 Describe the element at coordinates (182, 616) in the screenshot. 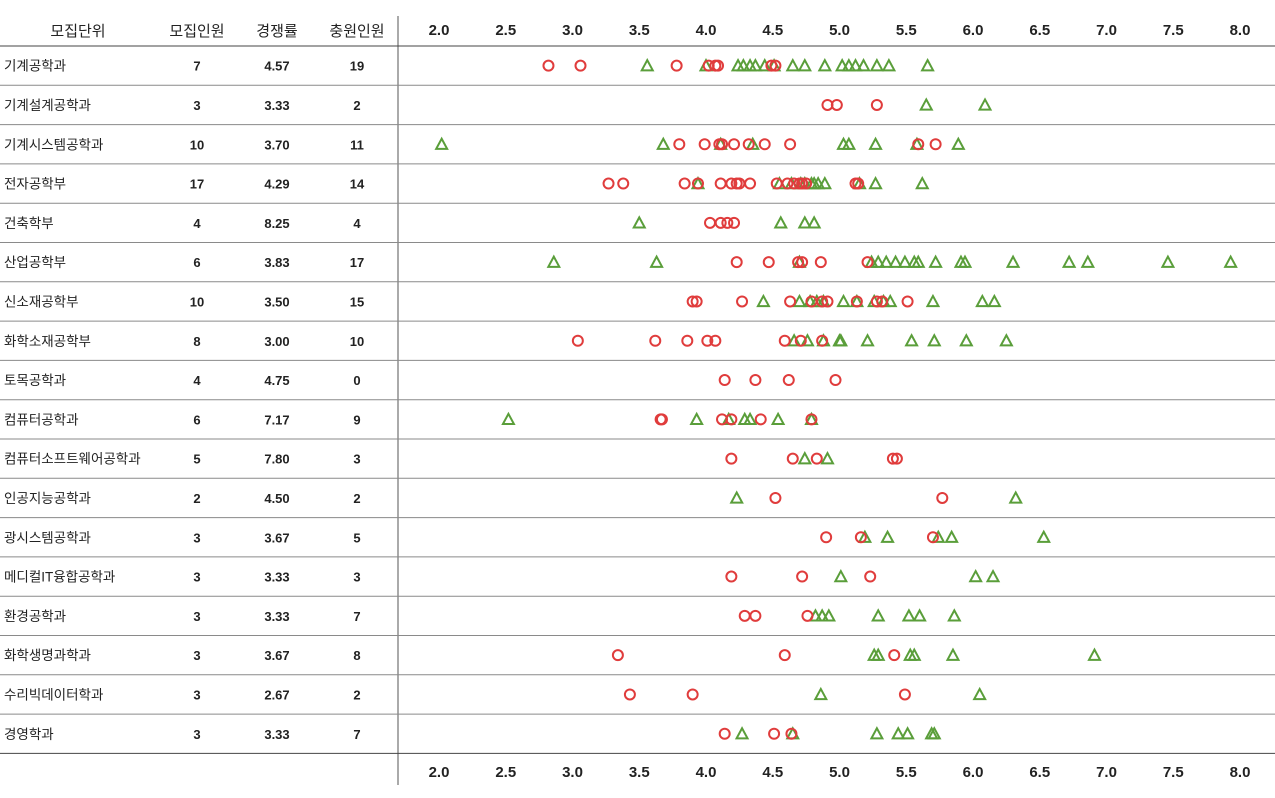

I see `table-row: 환경공학과 3 3.33 7` at that location.